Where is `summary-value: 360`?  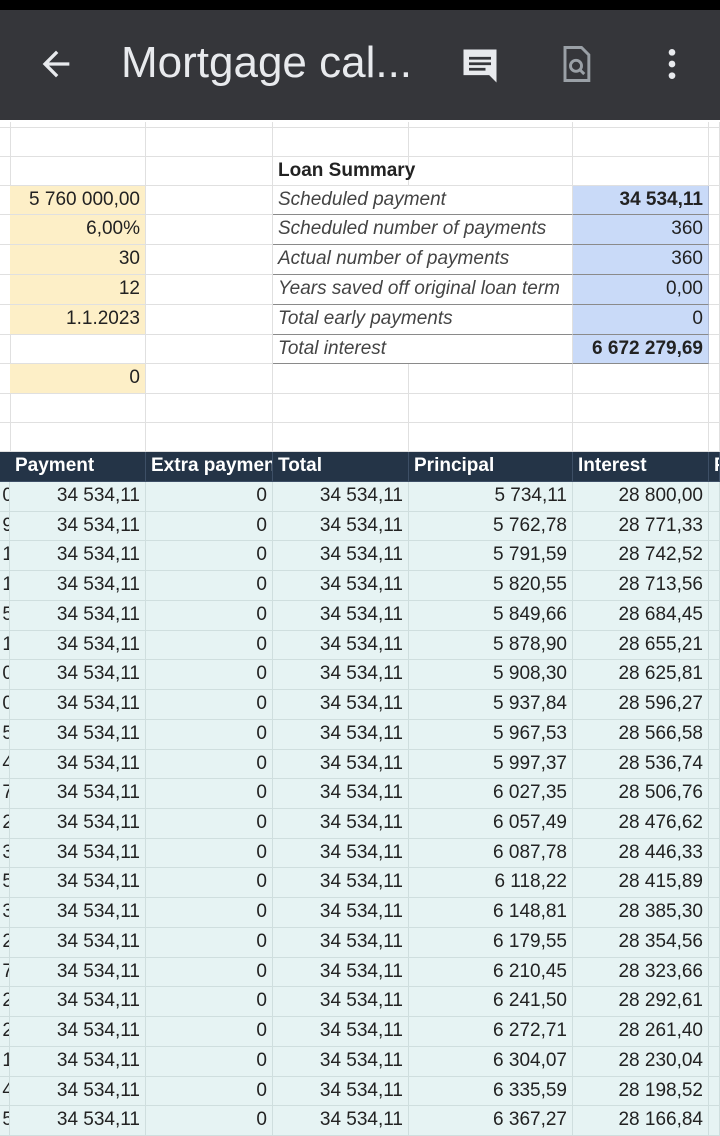
summary-value: 360 is located at coordinates (641, 230).